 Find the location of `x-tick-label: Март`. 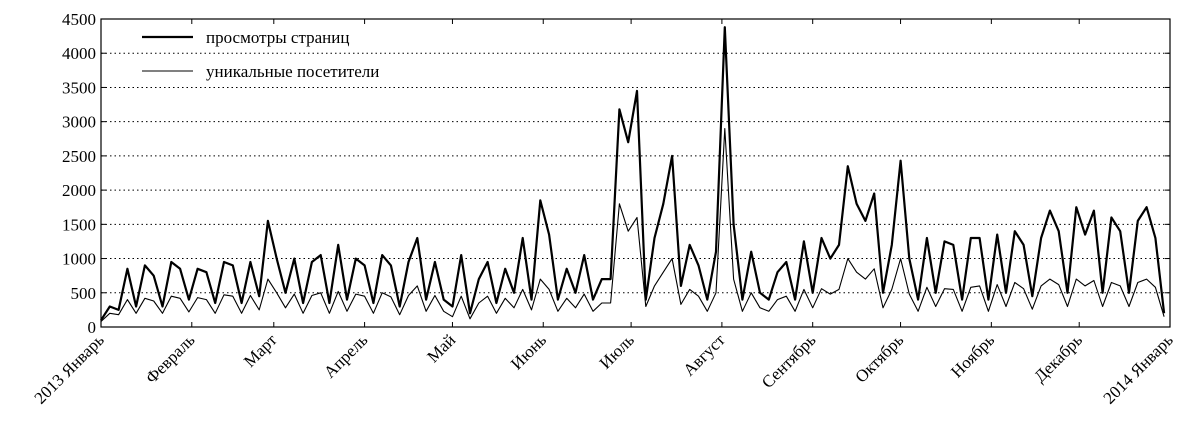

x-tick-label: Март is located at coordinates (260, 350).